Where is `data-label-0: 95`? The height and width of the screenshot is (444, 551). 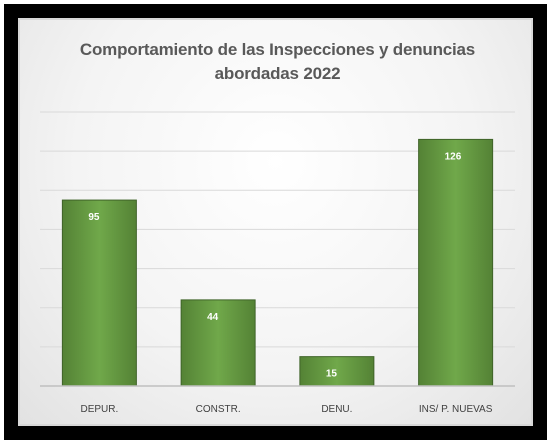
data-label-0: 95 is located at coordinates (94, 217).